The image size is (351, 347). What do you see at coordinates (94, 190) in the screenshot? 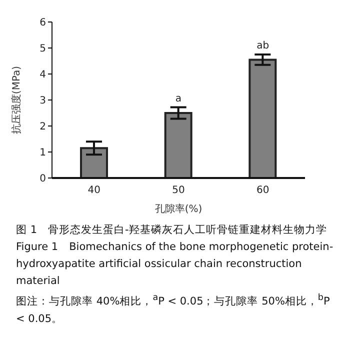
I see `x-tick-label: 40` at bounding box center [94, 190].